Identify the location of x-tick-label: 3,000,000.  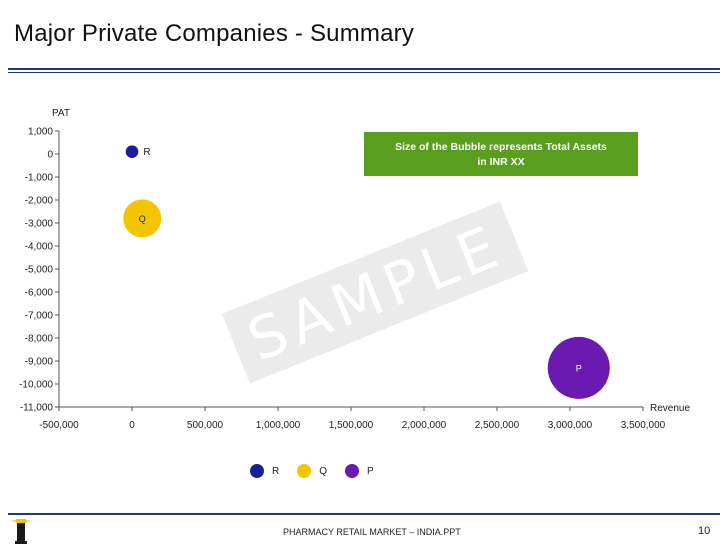
(570, 425).